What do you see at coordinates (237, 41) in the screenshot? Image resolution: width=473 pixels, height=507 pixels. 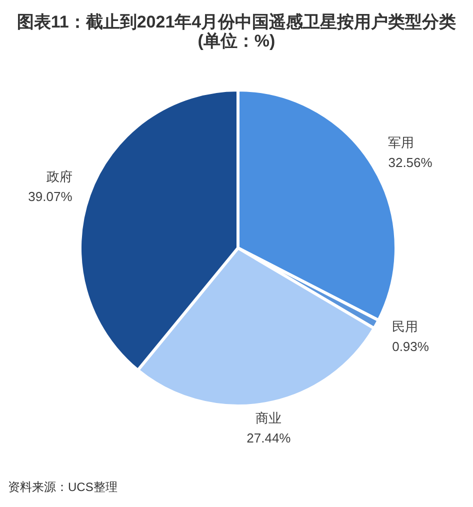 I see `title: (单位：%)` at bounding box center [237, 41].